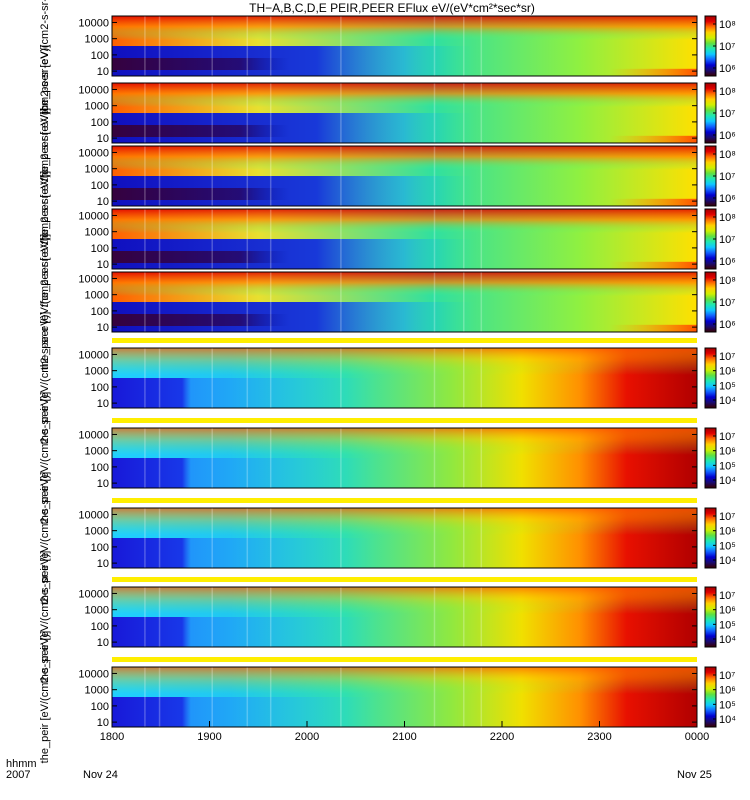 Image resolution: width=750 pixels, height=800 pixels. What do you see at coordinates (502, 737) in the screenshot?
I see `x-tick-label: 2200` at bounding box center [502, 737].